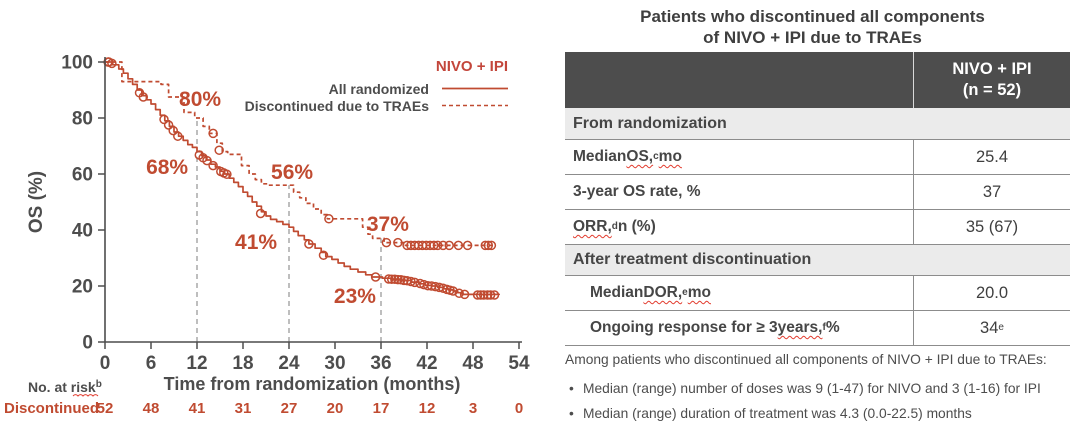  I want to click on svg-text: 41, so click(197, 408).